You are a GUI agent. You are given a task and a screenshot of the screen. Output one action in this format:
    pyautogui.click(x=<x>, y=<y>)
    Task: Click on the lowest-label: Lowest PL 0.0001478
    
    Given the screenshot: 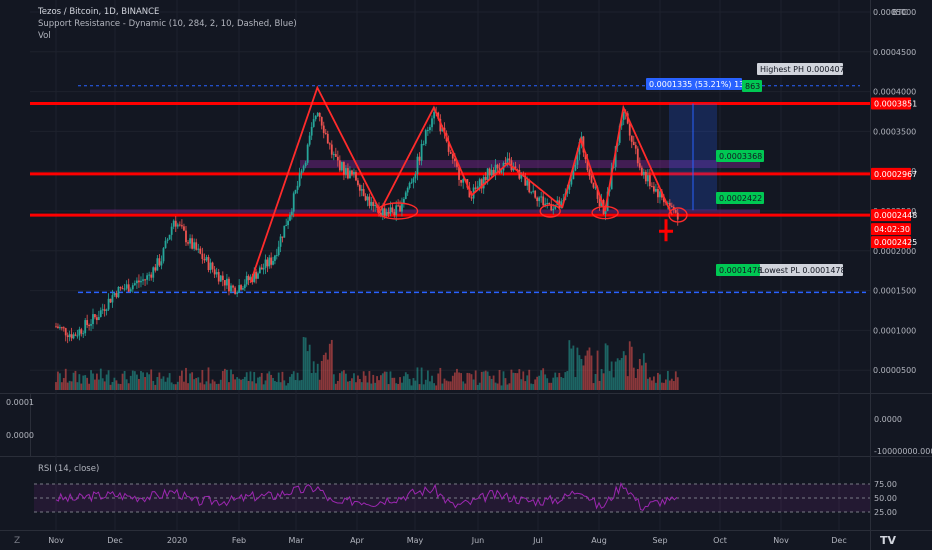 What is the action you would take?
    pyautogui.click(x=803, y=270)
    